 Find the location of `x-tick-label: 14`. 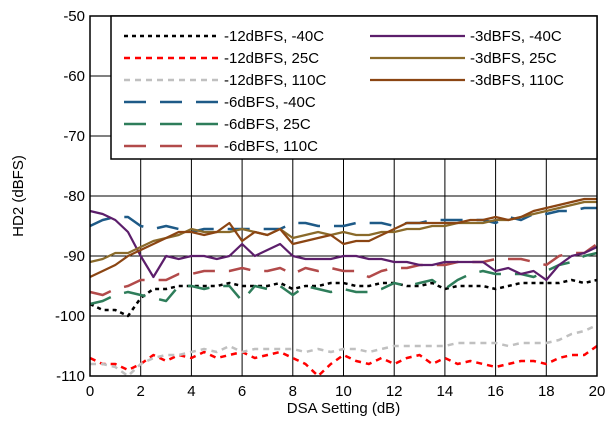

x-tick-label: 14 is located at coordinates (445, 391).